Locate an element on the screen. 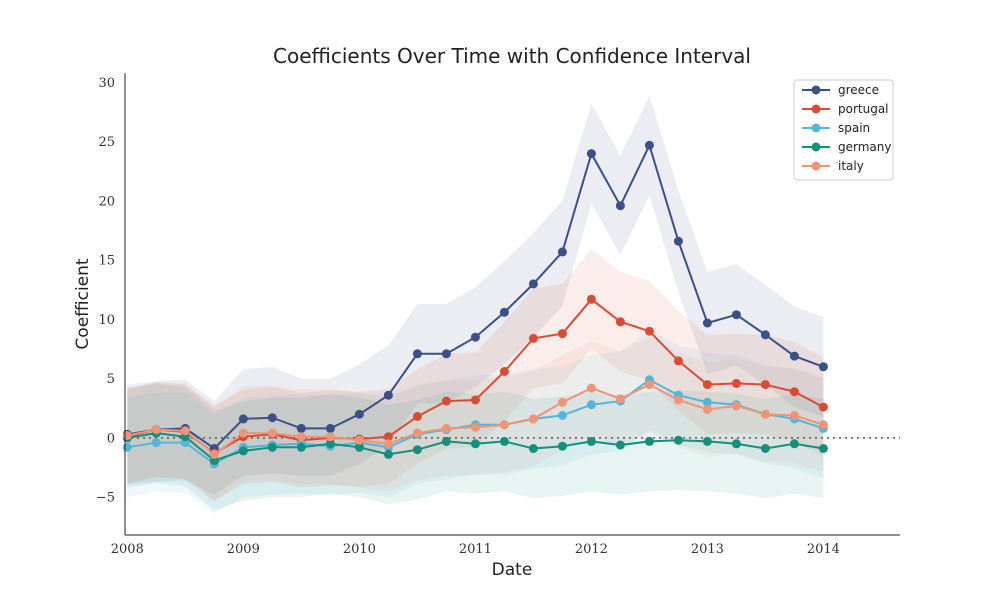 The image size is (1000, 600). legend-label-italy: italy is located at coordinates (851, 166).